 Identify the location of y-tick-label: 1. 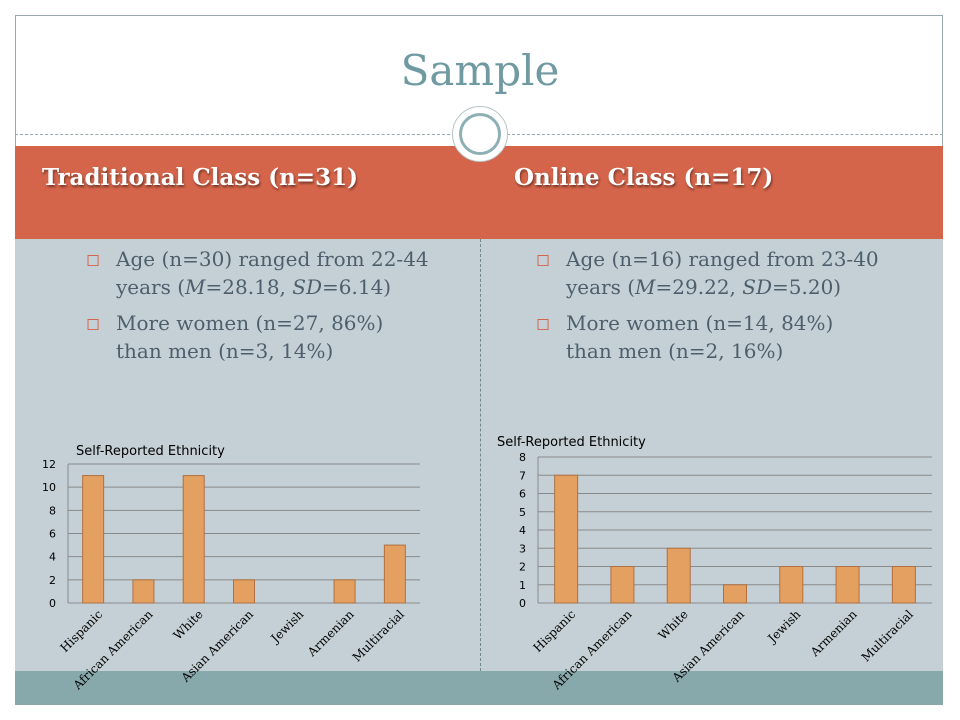
(522, 585).